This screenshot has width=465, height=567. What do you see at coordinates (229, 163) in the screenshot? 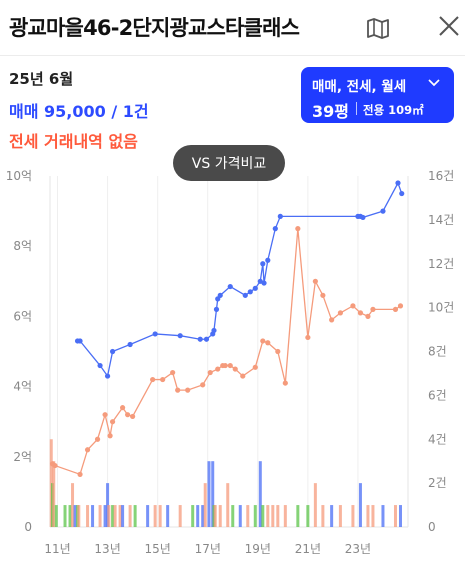
I see `vs-compare-button: VS 가격비교` at bounding box center [229, 163].